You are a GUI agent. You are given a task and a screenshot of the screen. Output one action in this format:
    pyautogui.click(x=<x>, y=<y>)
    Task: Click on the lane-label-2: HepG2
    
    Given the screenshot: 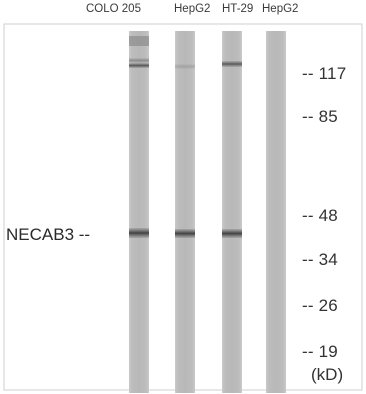 What is the action you would take?
    pyautogui.click(x=192, y=9)
    